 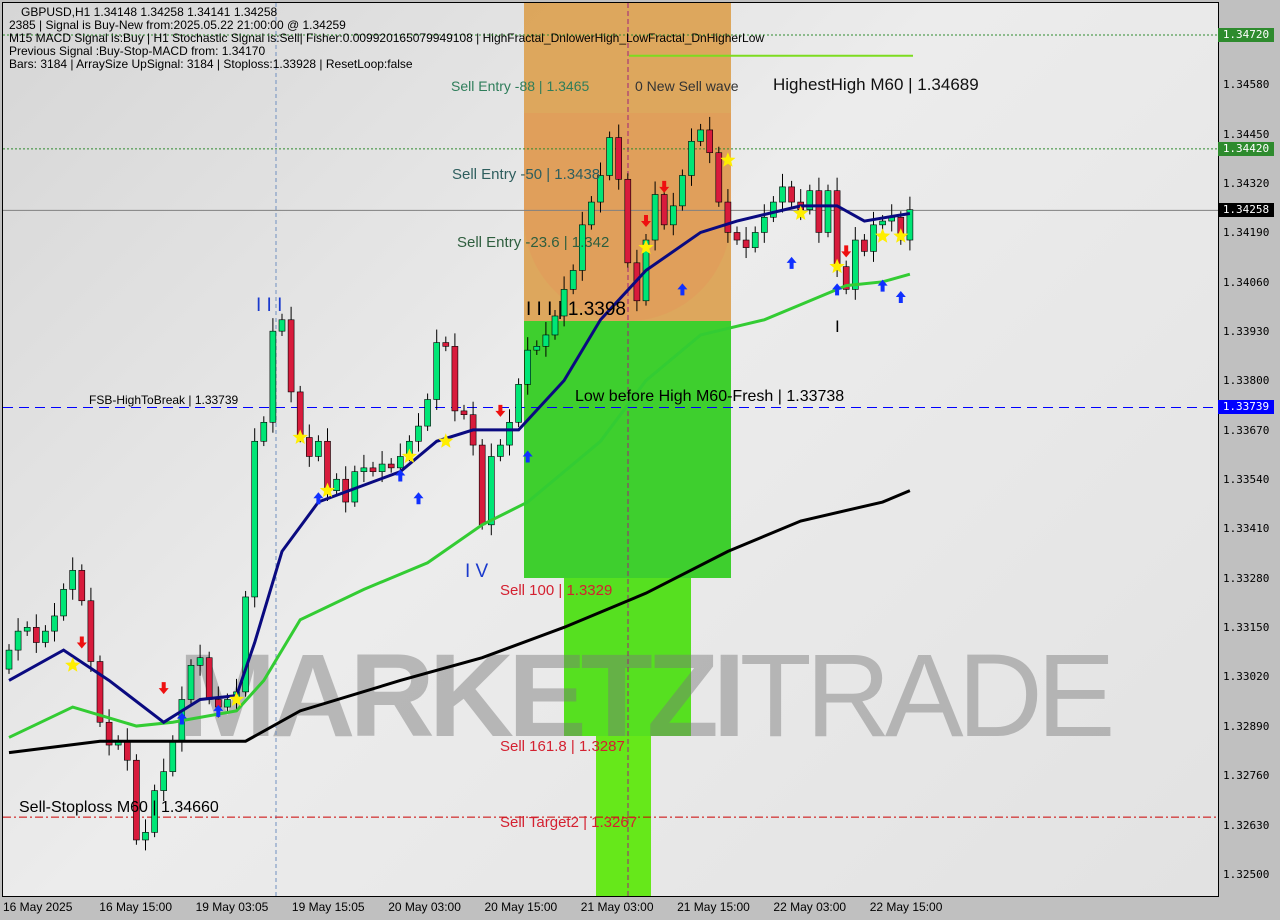 What do you see at coordinates (876, 84) in the screenshot?
I see `label-highest-high: HighestHigh M60 | 1.34689` at bounding box center [876, 84].